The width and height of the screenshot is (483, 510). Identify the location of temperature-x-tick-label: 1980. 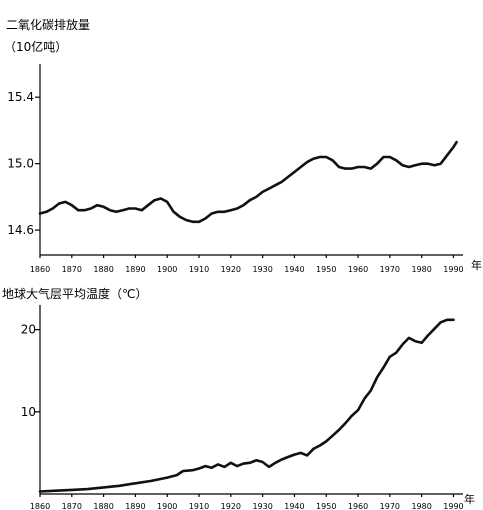
(421, 506).